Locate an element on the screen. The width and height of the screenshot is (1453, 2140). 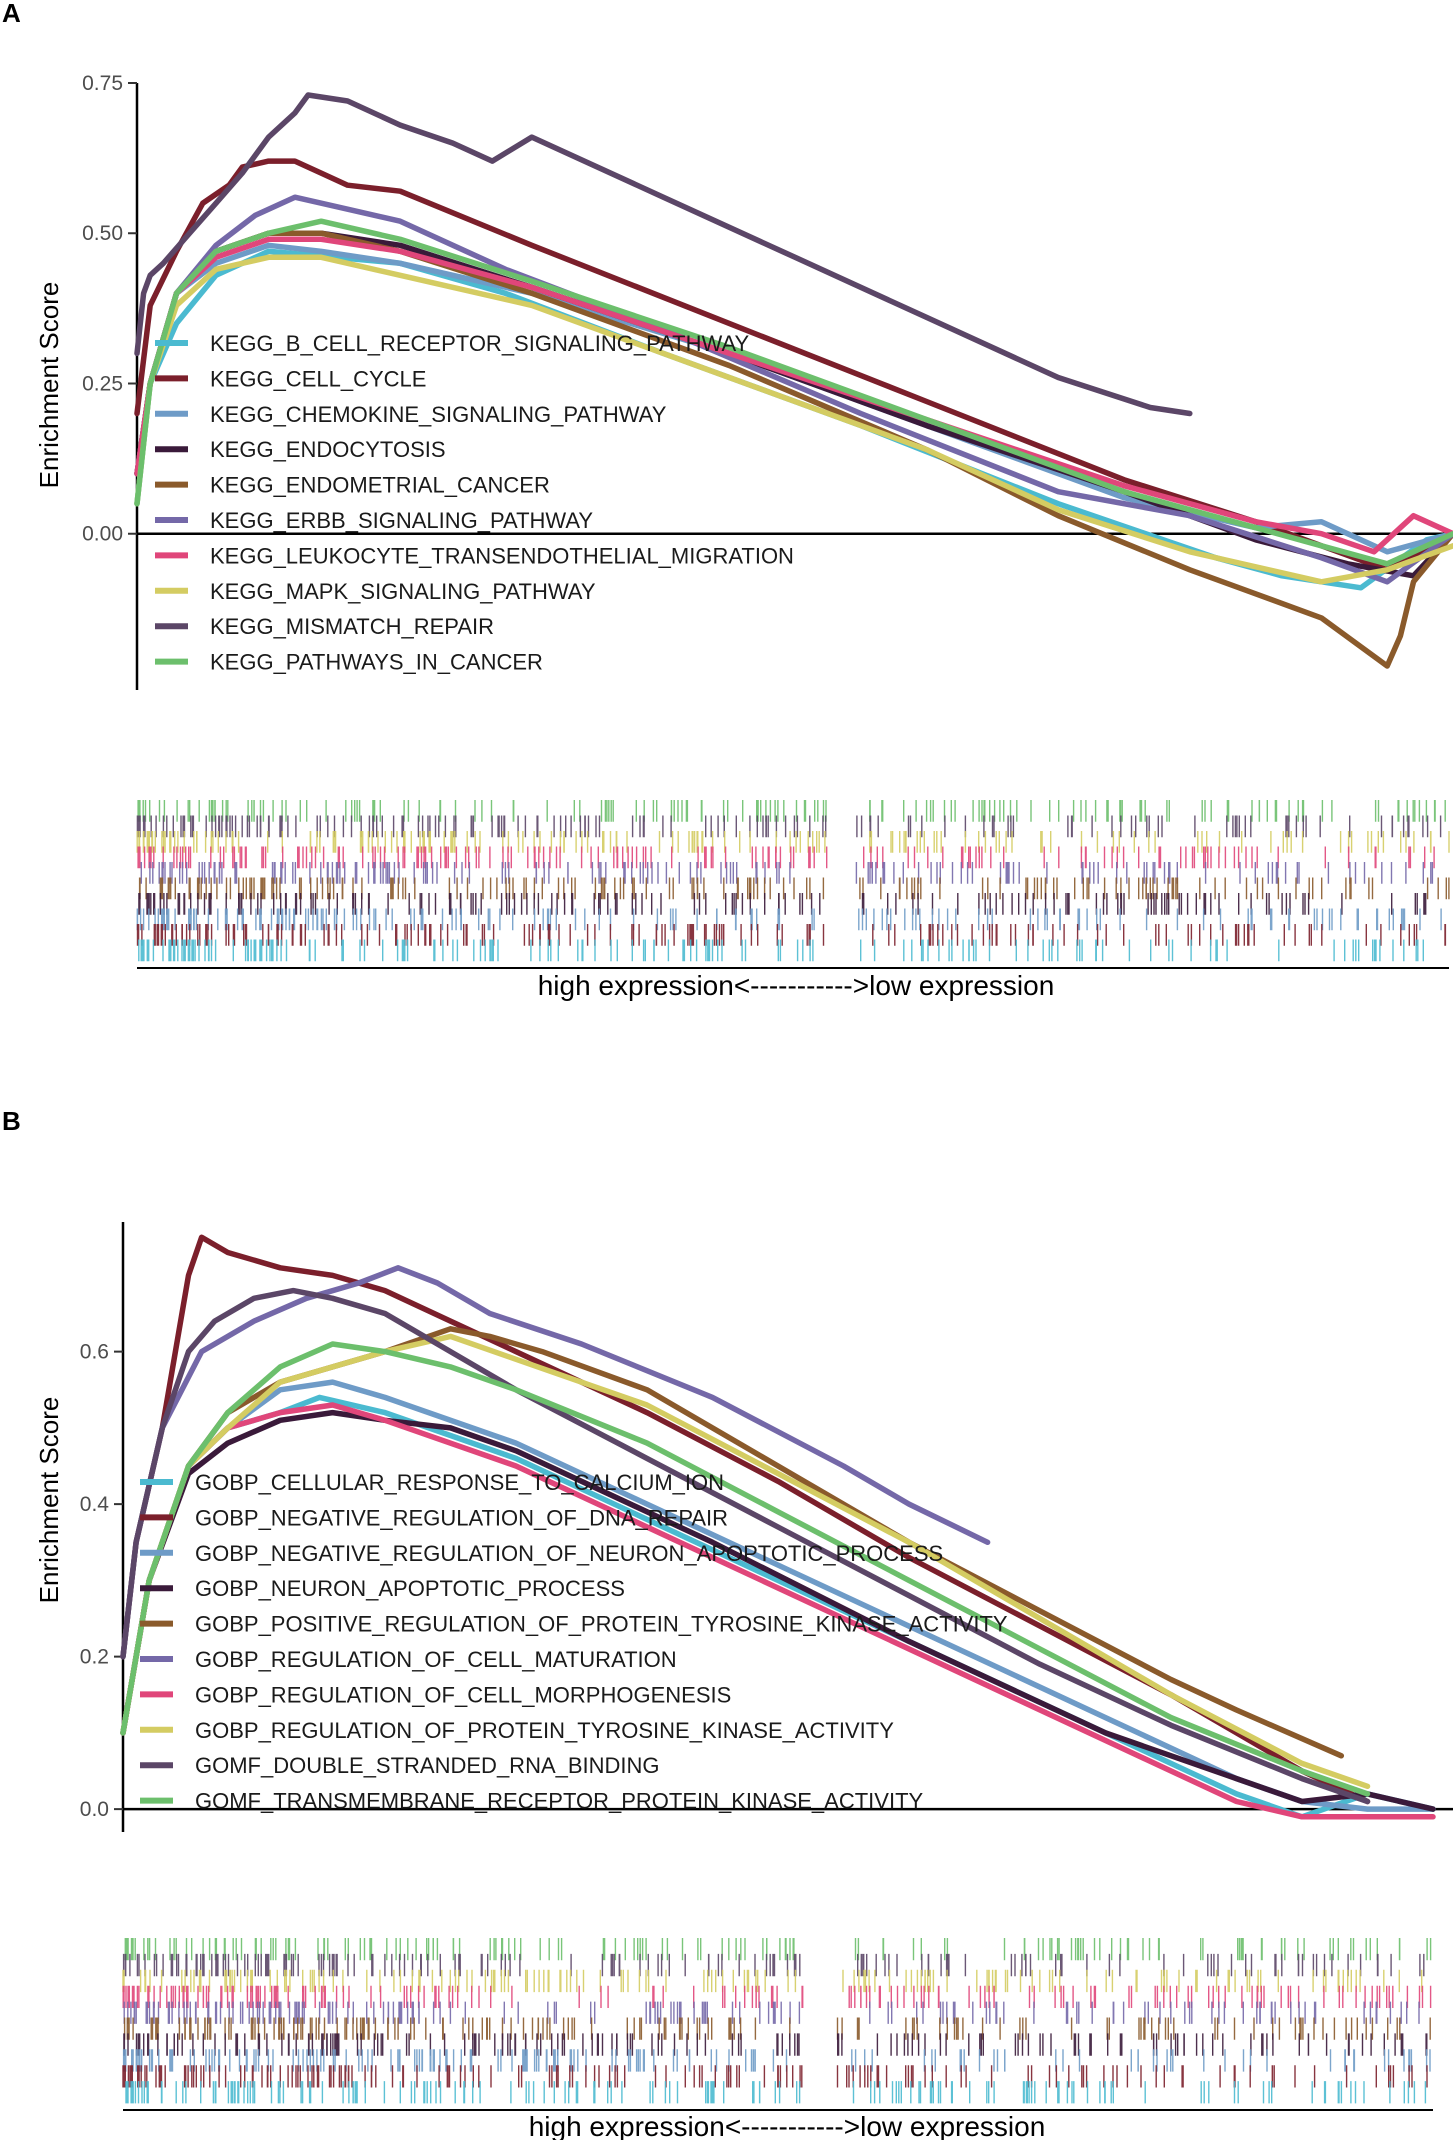
panel-b-y-axis-title: Enrichment Score is located at coordinates (49, 1500).